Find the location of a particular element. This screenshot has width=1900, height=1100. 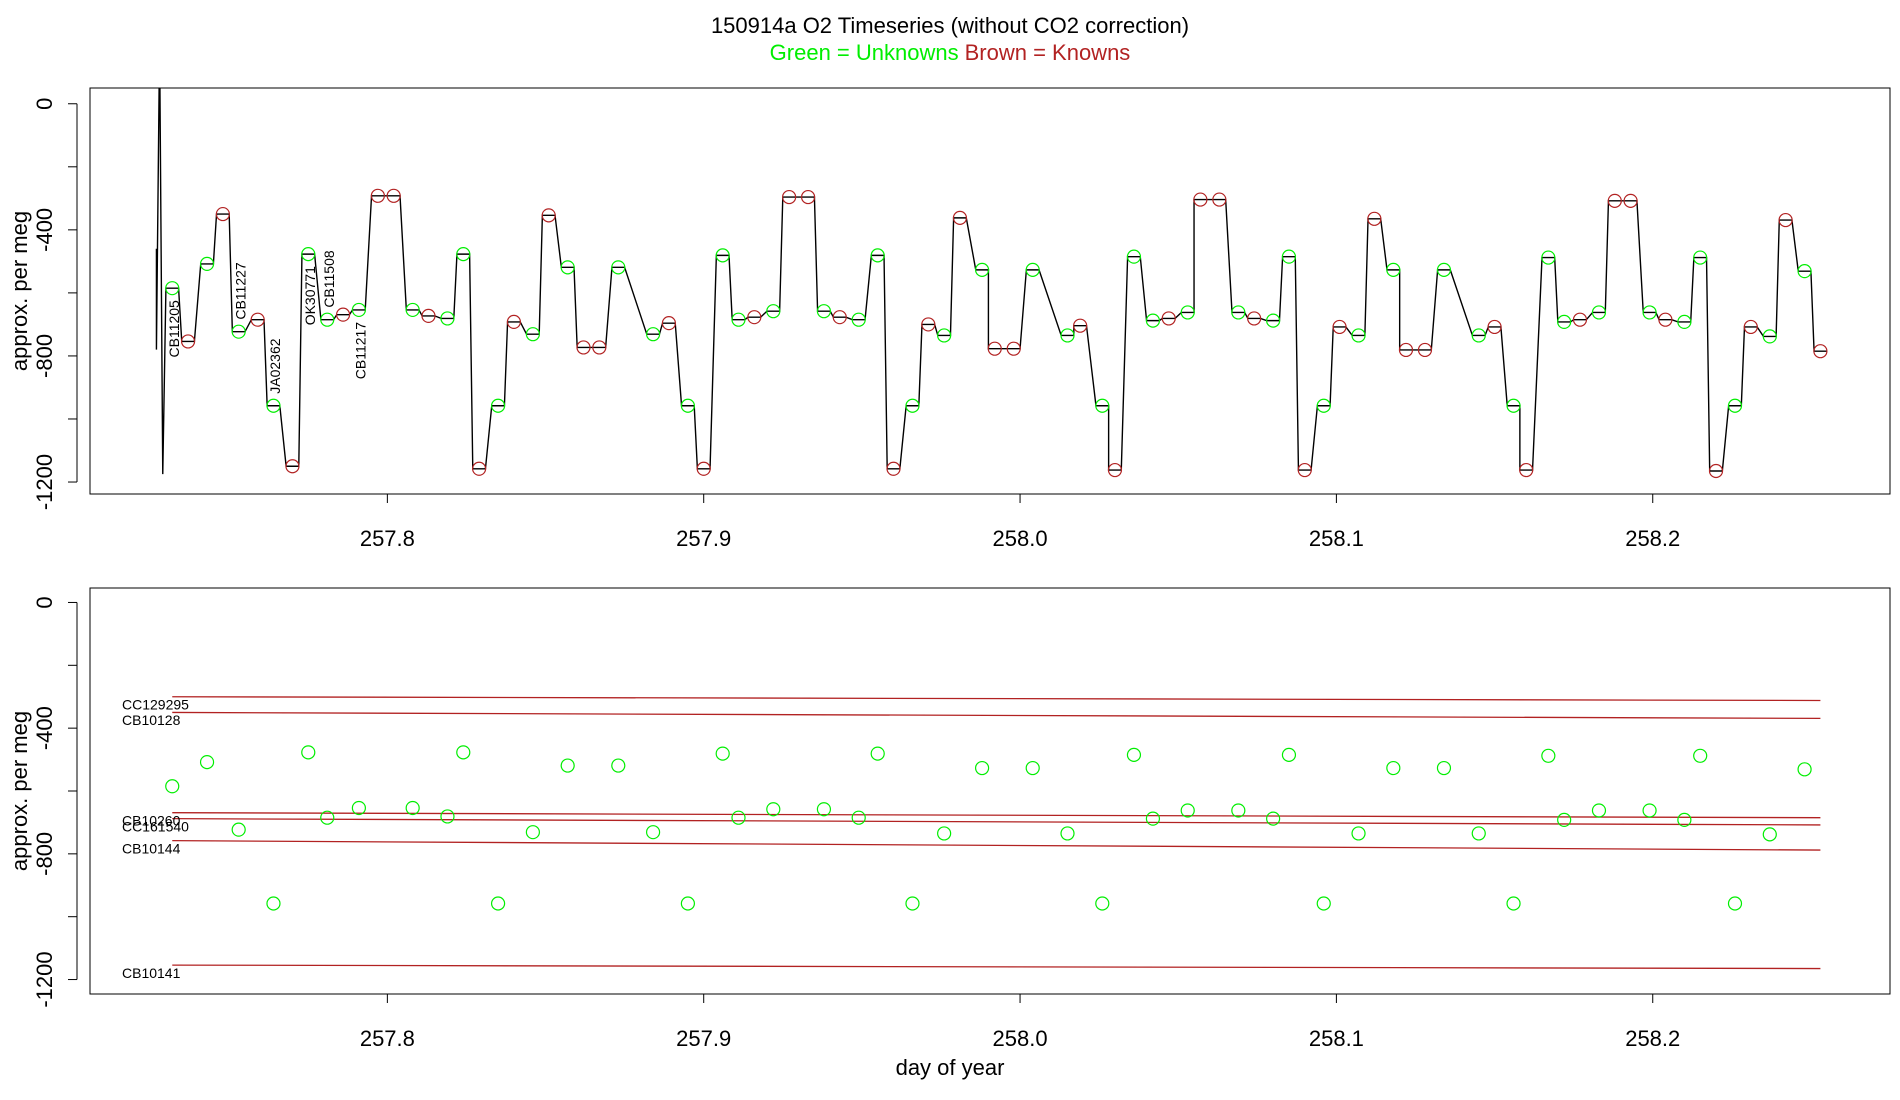

reference-line is located at coordinates (996, 967).